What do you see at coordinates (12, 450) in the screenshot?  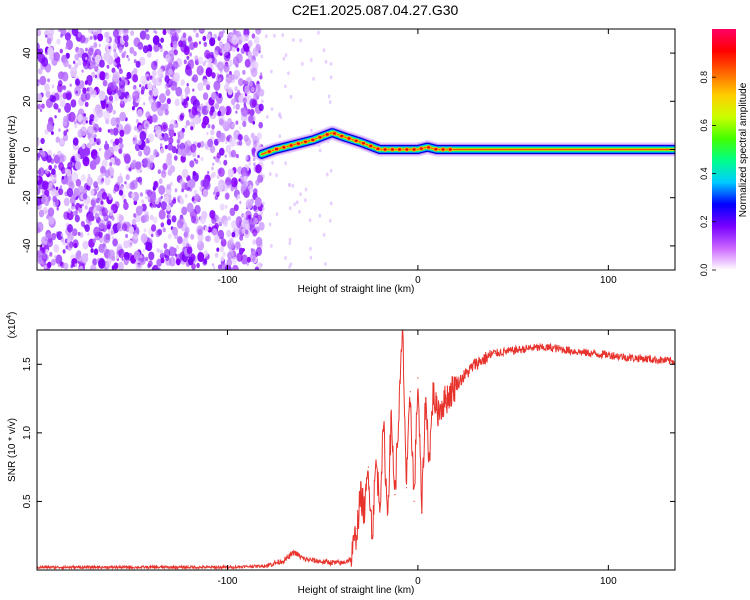 I see `snr-y-label: SNR (10 * v/v)` at bounding box center [12, 450].